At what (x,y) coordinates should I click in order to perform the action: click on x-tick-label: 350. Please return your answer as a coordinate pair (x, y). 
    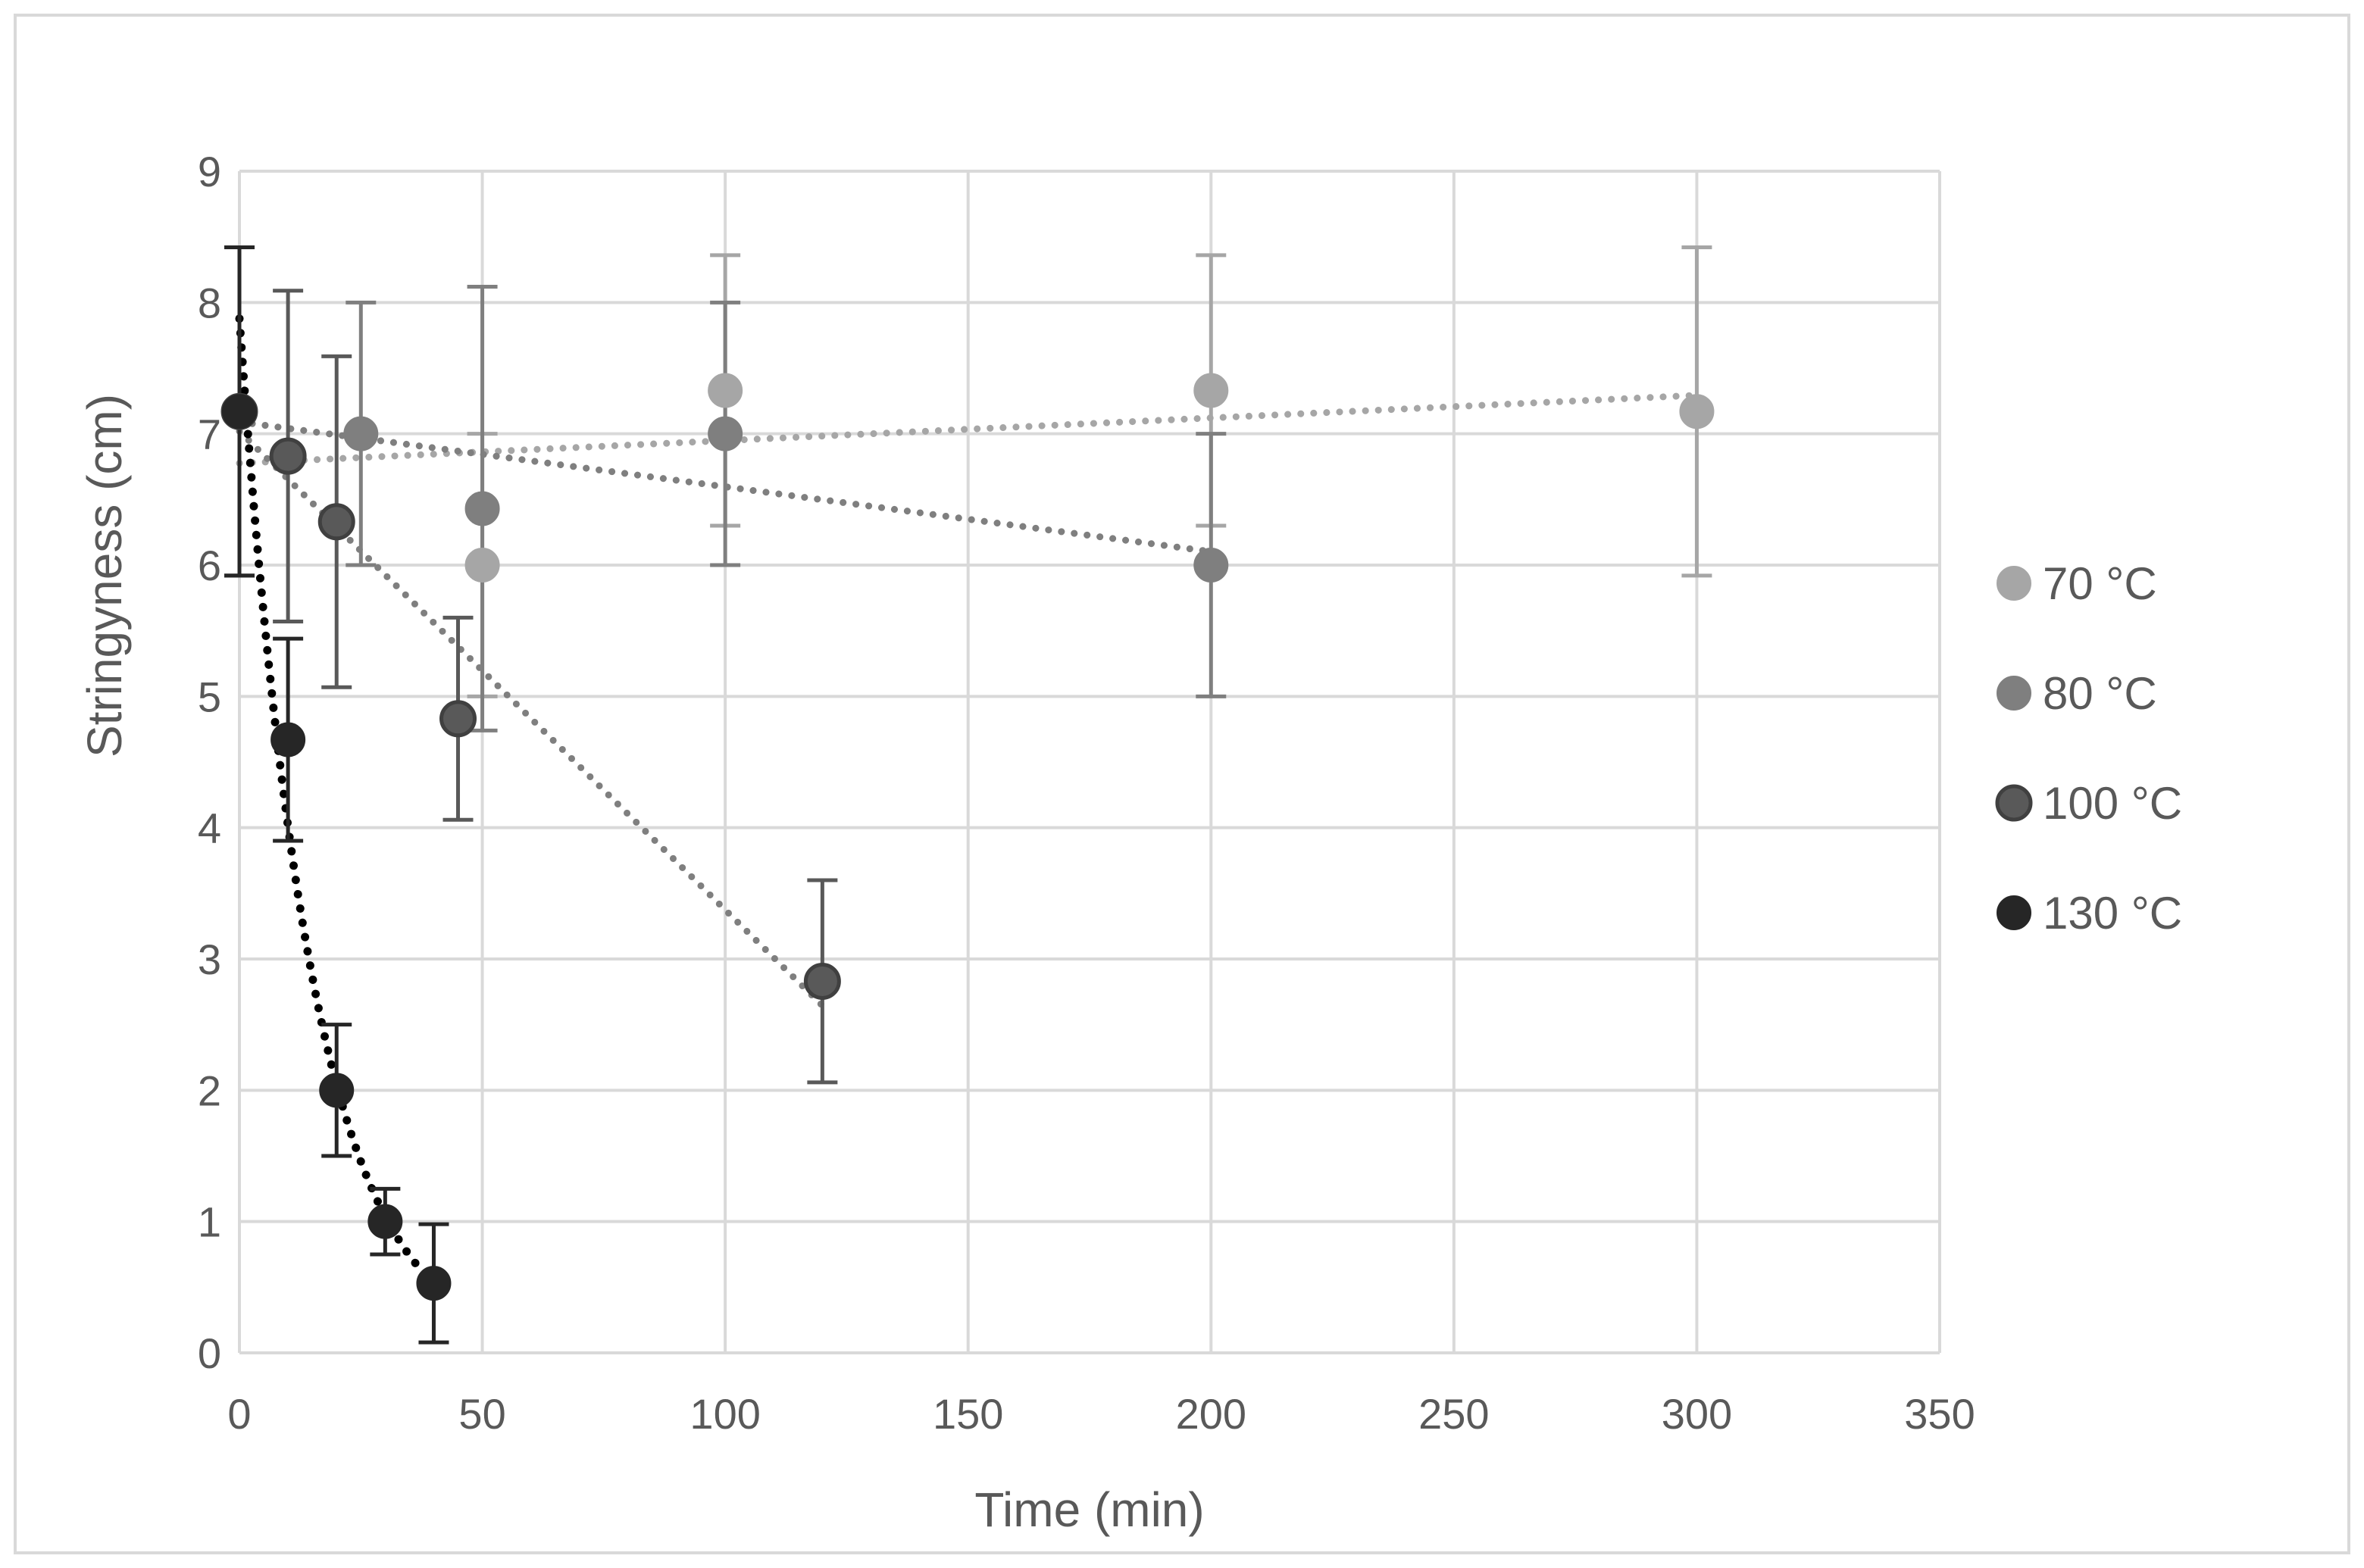
    Looking at the image, I should click on (1939, 1414).